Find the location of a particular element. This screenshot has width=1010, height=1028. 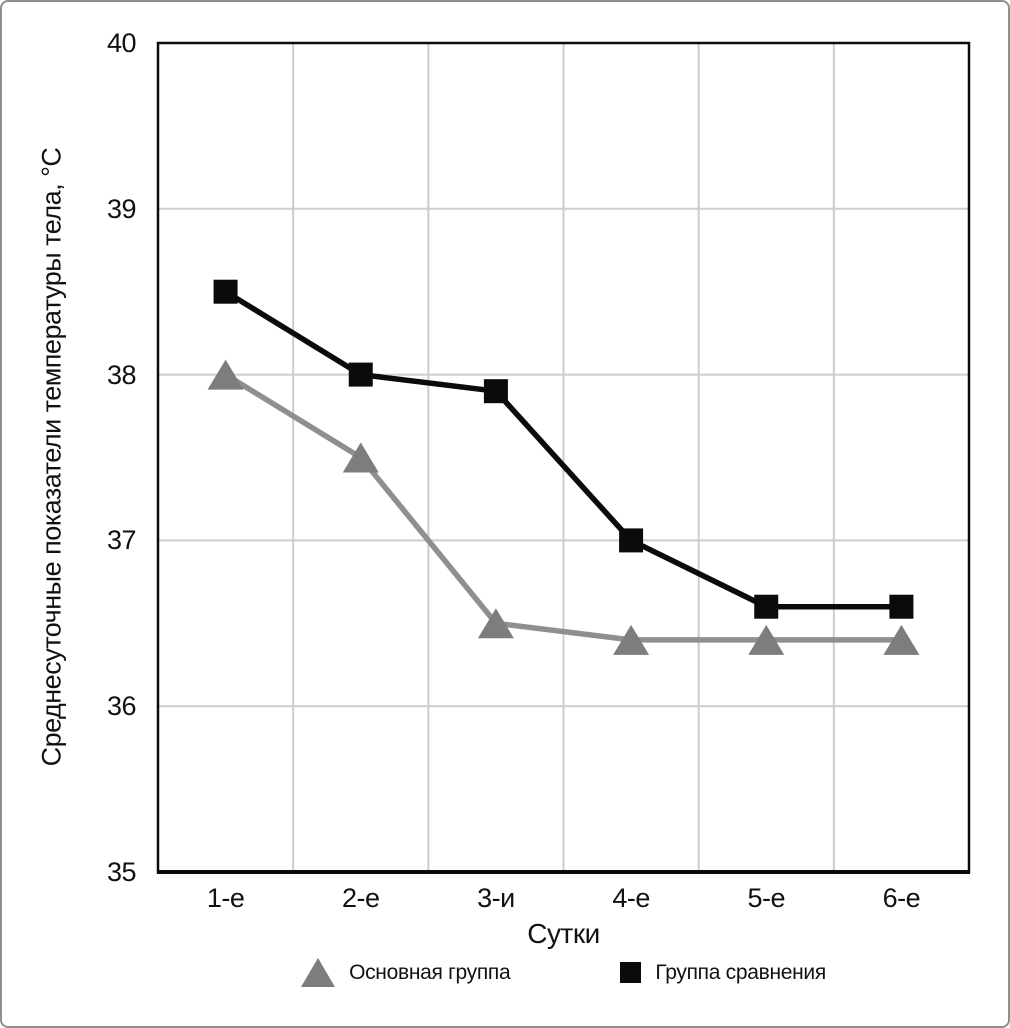

legend-item-comparison-group: Группа сравнения is located at coordinates (723, 973).